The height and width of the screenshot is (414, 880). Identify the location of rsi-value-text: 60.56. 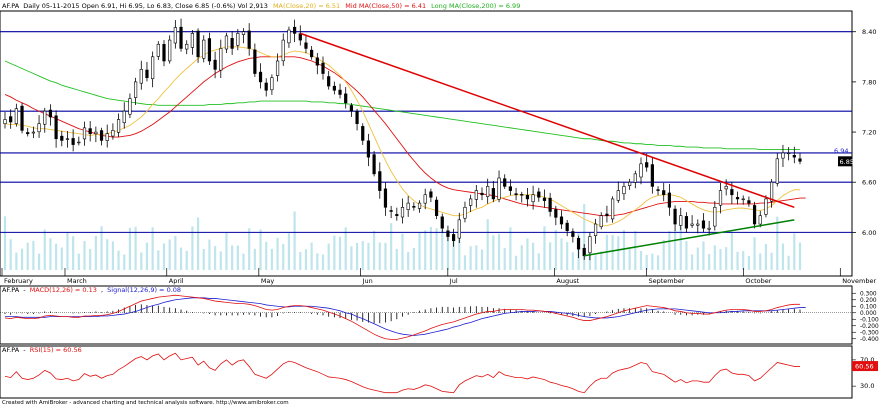
(864, 367).